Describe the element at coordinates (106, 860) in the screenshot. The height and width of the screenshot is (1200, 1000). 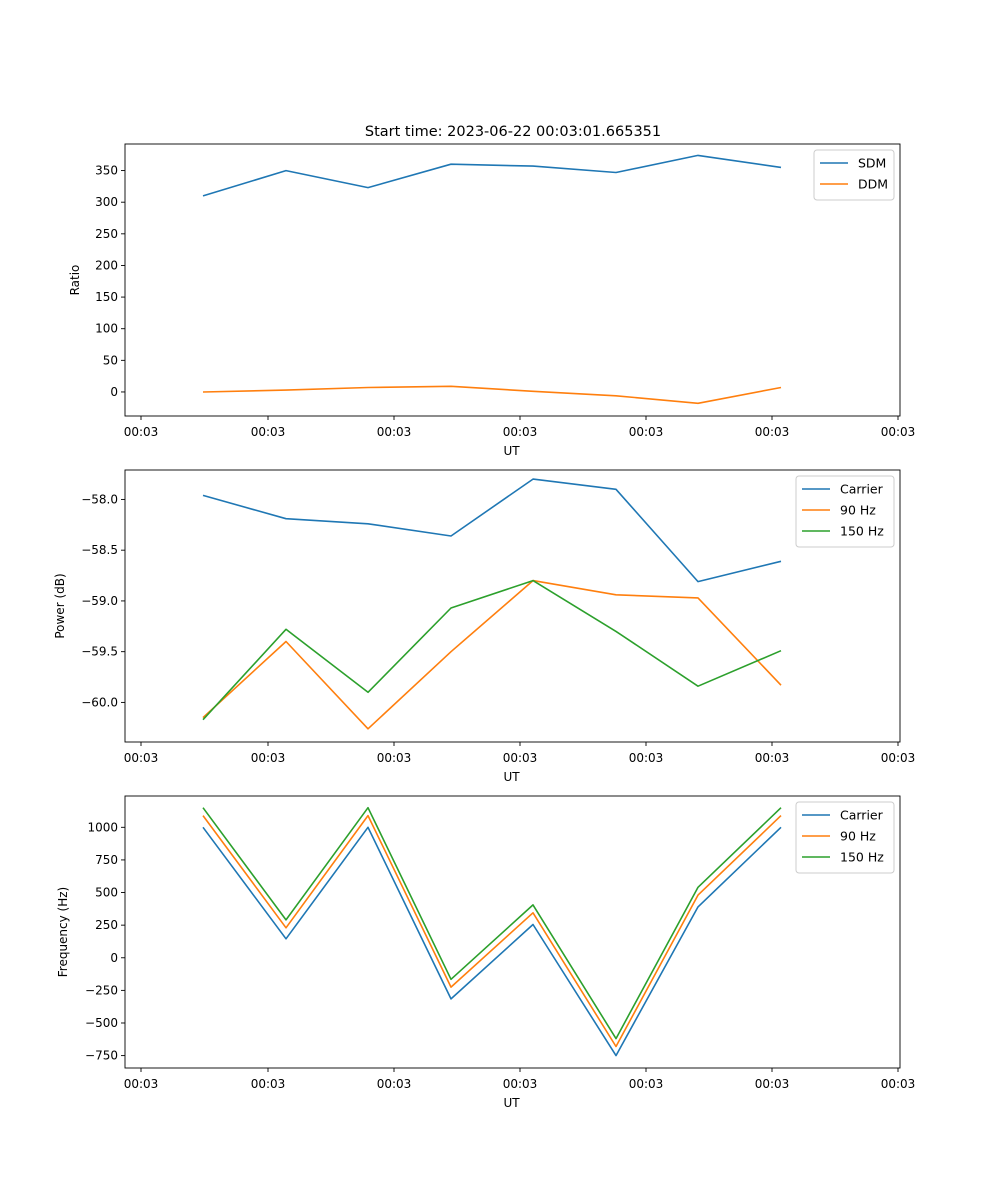
I see `y-tick-label: 750` at that location.